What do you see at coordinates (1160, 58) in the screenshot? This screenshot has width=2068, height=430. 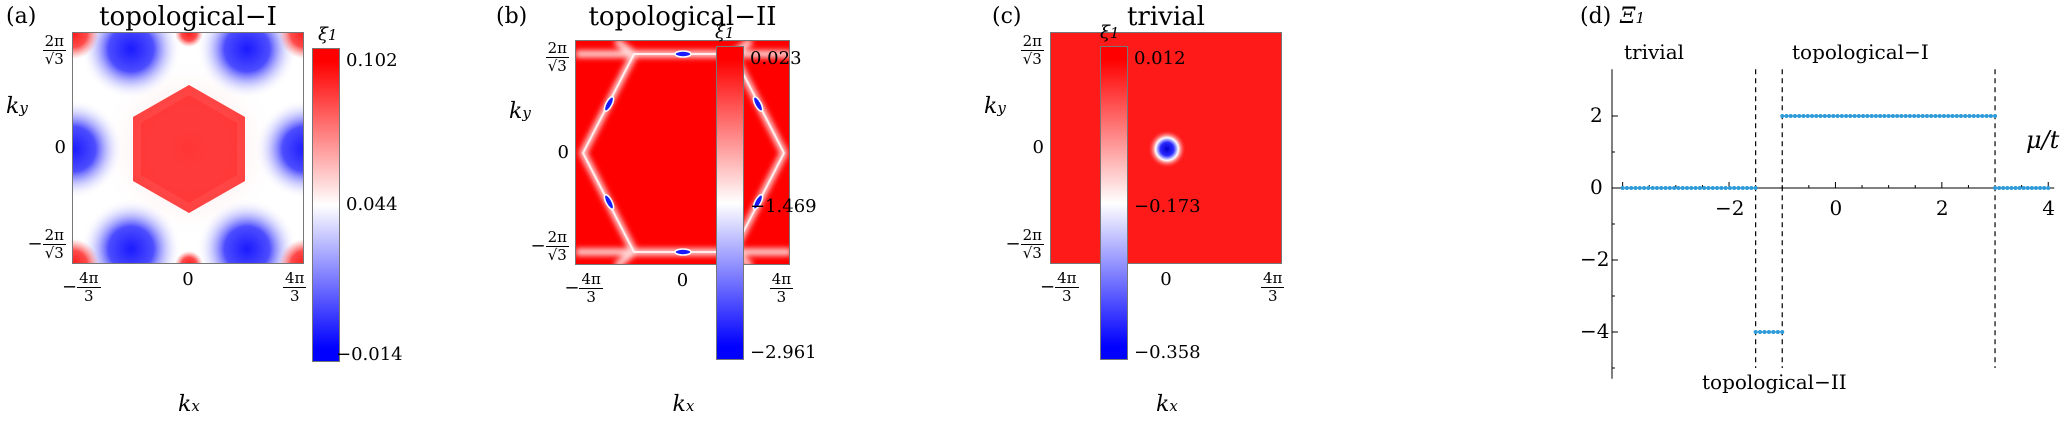 I see `colorbar-tick-max: 0.012` at bounding box center [1160, 58].